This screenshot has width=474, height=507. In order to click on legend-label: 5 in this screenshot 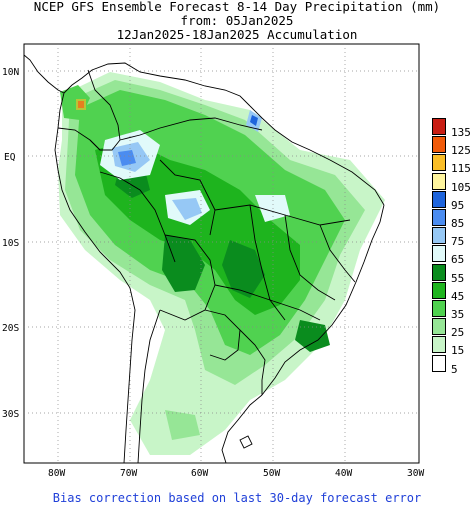, I will do `click(454, 369)`.